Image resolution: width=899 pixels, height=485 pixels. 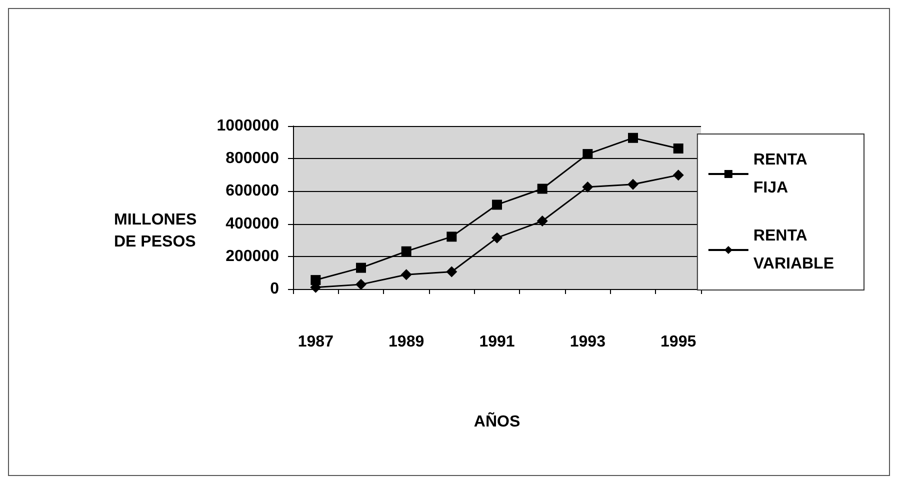 I want to click on y-tick-label: 0, so click(x=275, y=289).